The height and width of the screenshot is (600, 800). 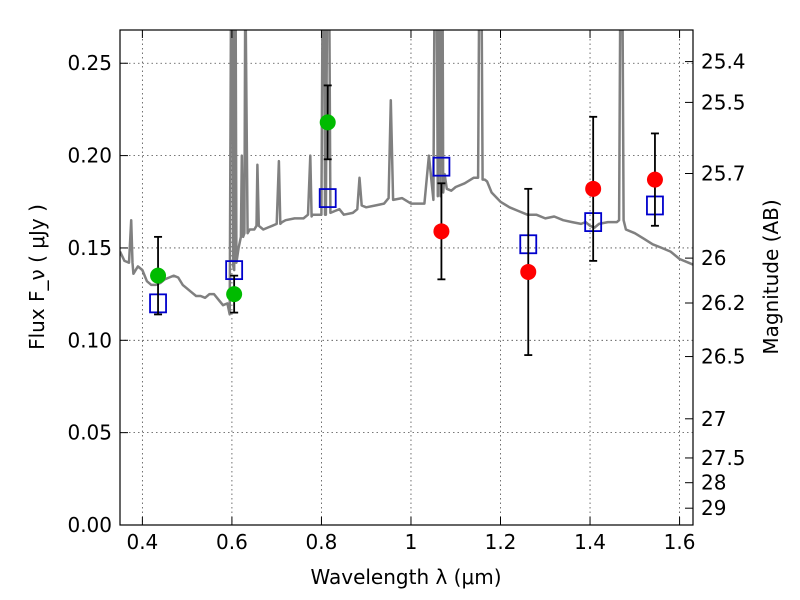 What do you see at coordinates (723, 62) in the screenshot?
I see `y2-tick-label: 25.4` at bounding box center [723, 62].